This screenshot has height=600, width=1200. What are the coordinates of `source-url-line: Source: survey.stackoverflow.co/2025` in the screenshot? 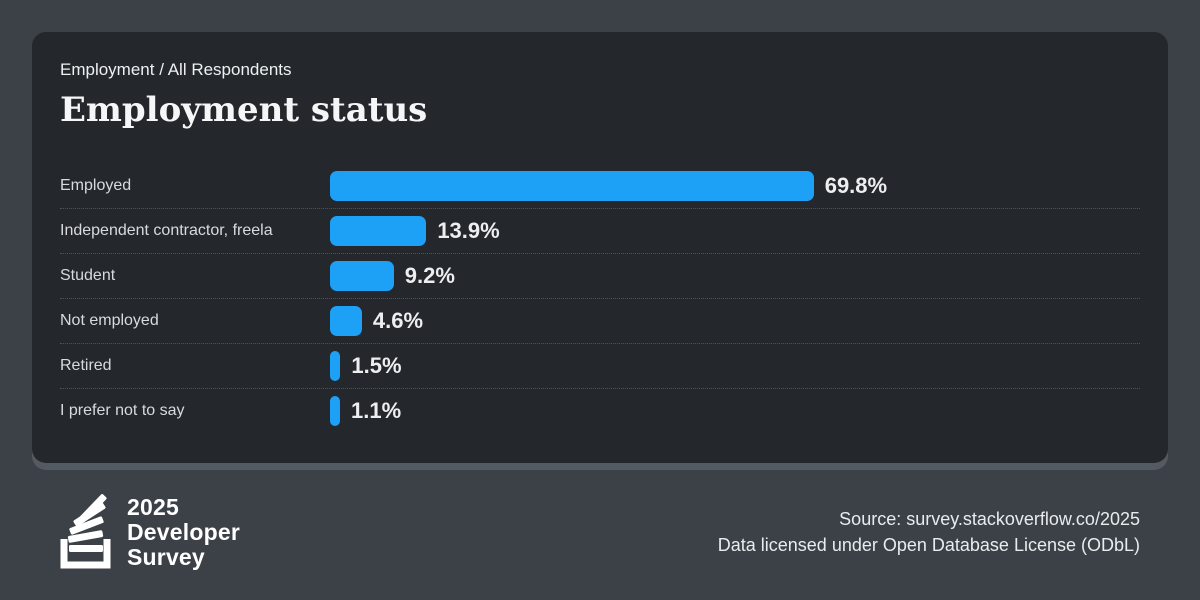 It's located at (989, 519).